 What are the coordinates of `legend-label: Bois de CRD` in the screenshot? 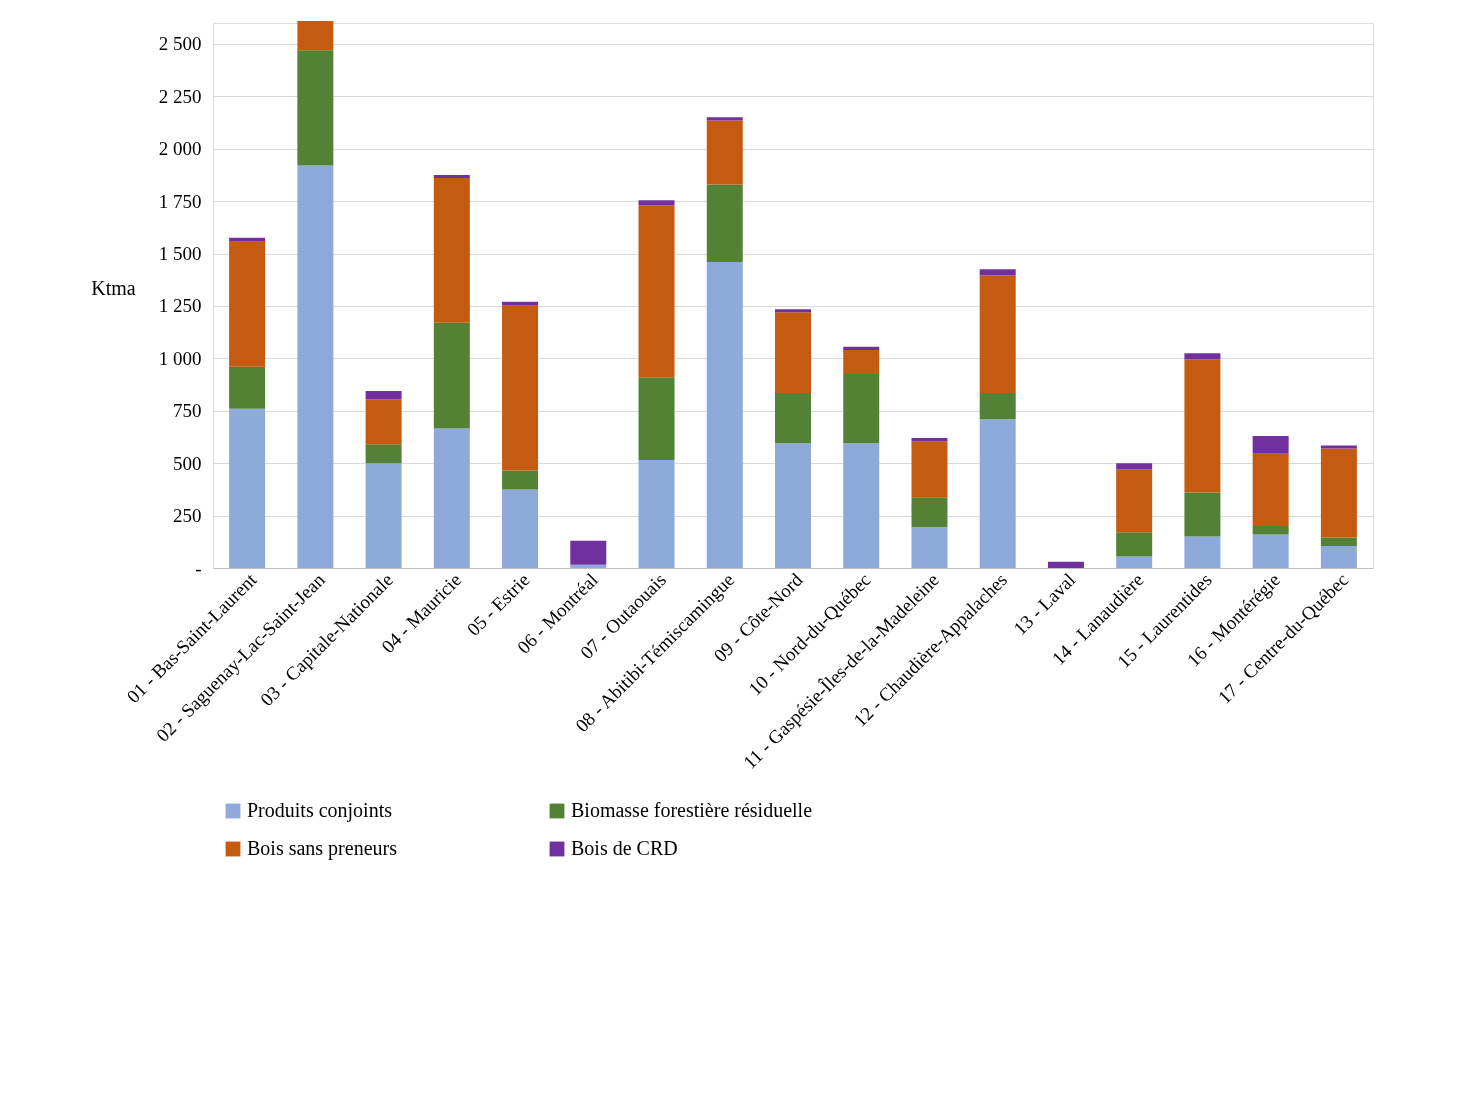 It's located at (624, 848).